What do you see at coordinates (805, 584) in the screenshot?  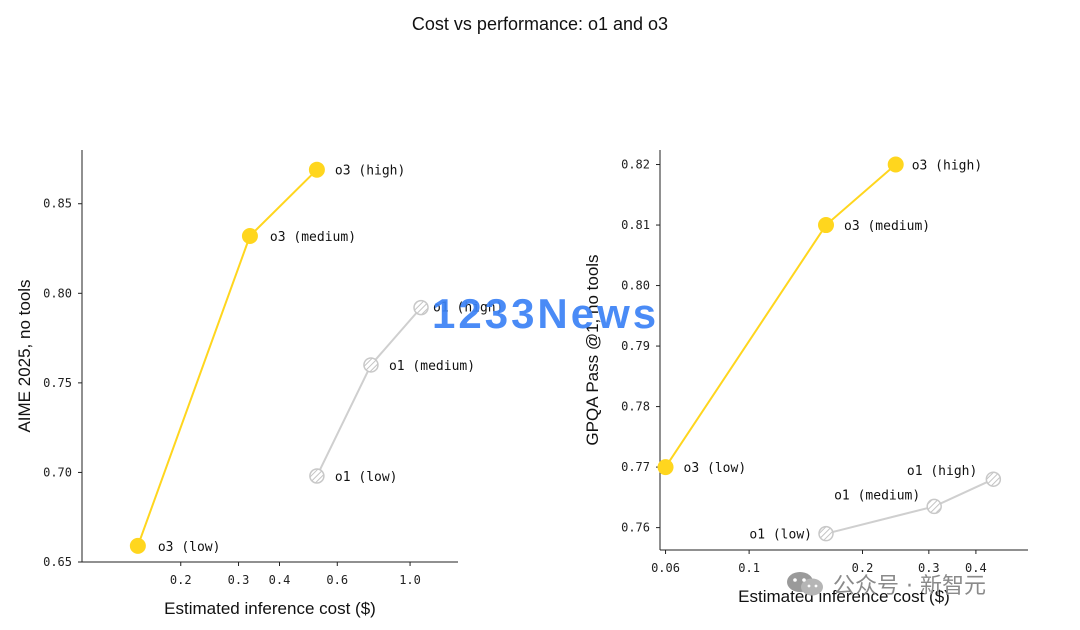 I see `wechat-icon` at bounding box center [805, 584].